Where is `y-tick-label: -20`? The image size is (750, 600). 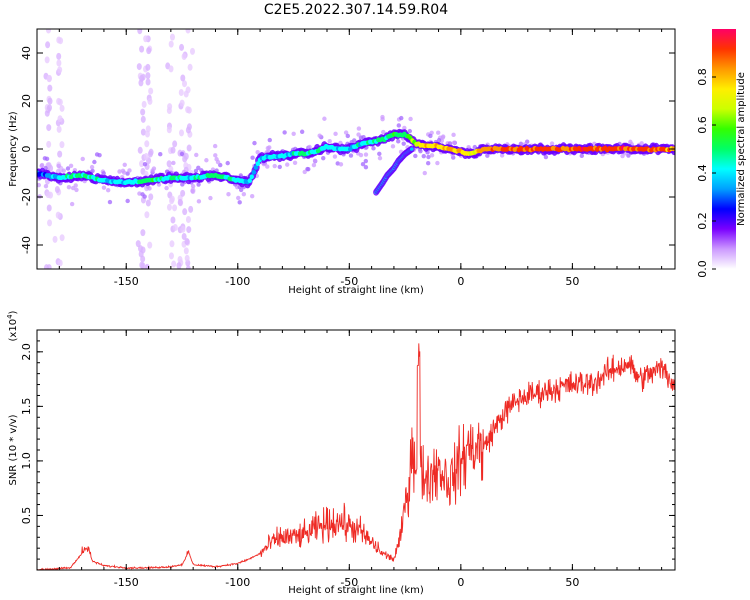
y-tick-label: -20 is located at coordinates (26, 197).